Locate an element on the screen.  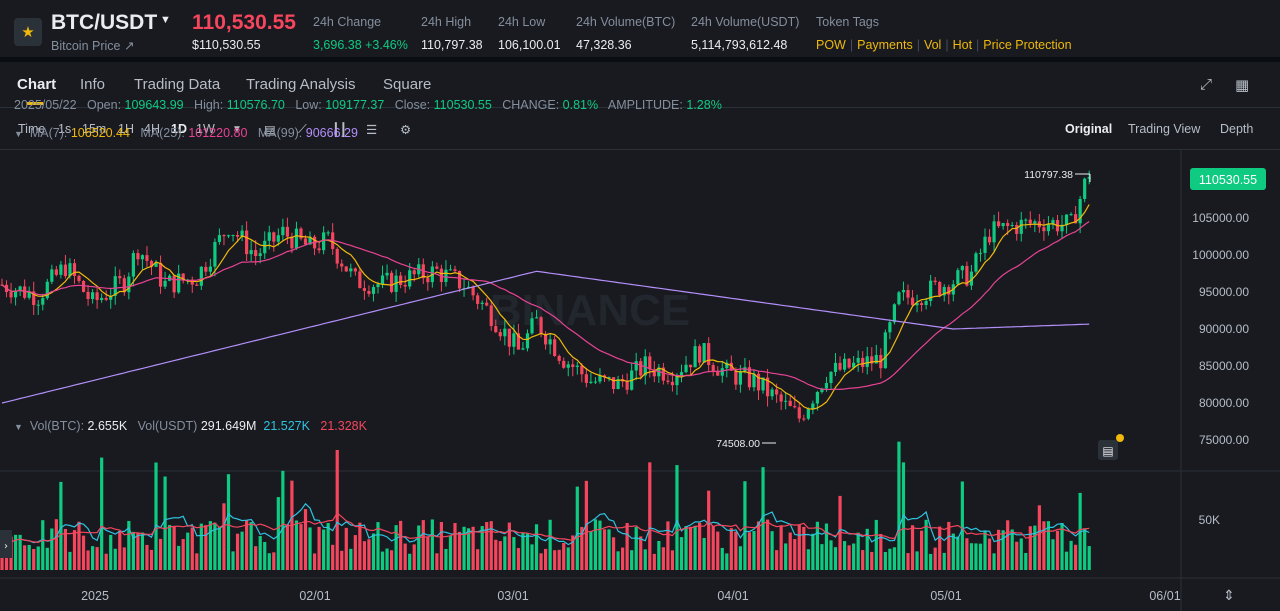
view-original: Original is located at coordinates (1089, 129).